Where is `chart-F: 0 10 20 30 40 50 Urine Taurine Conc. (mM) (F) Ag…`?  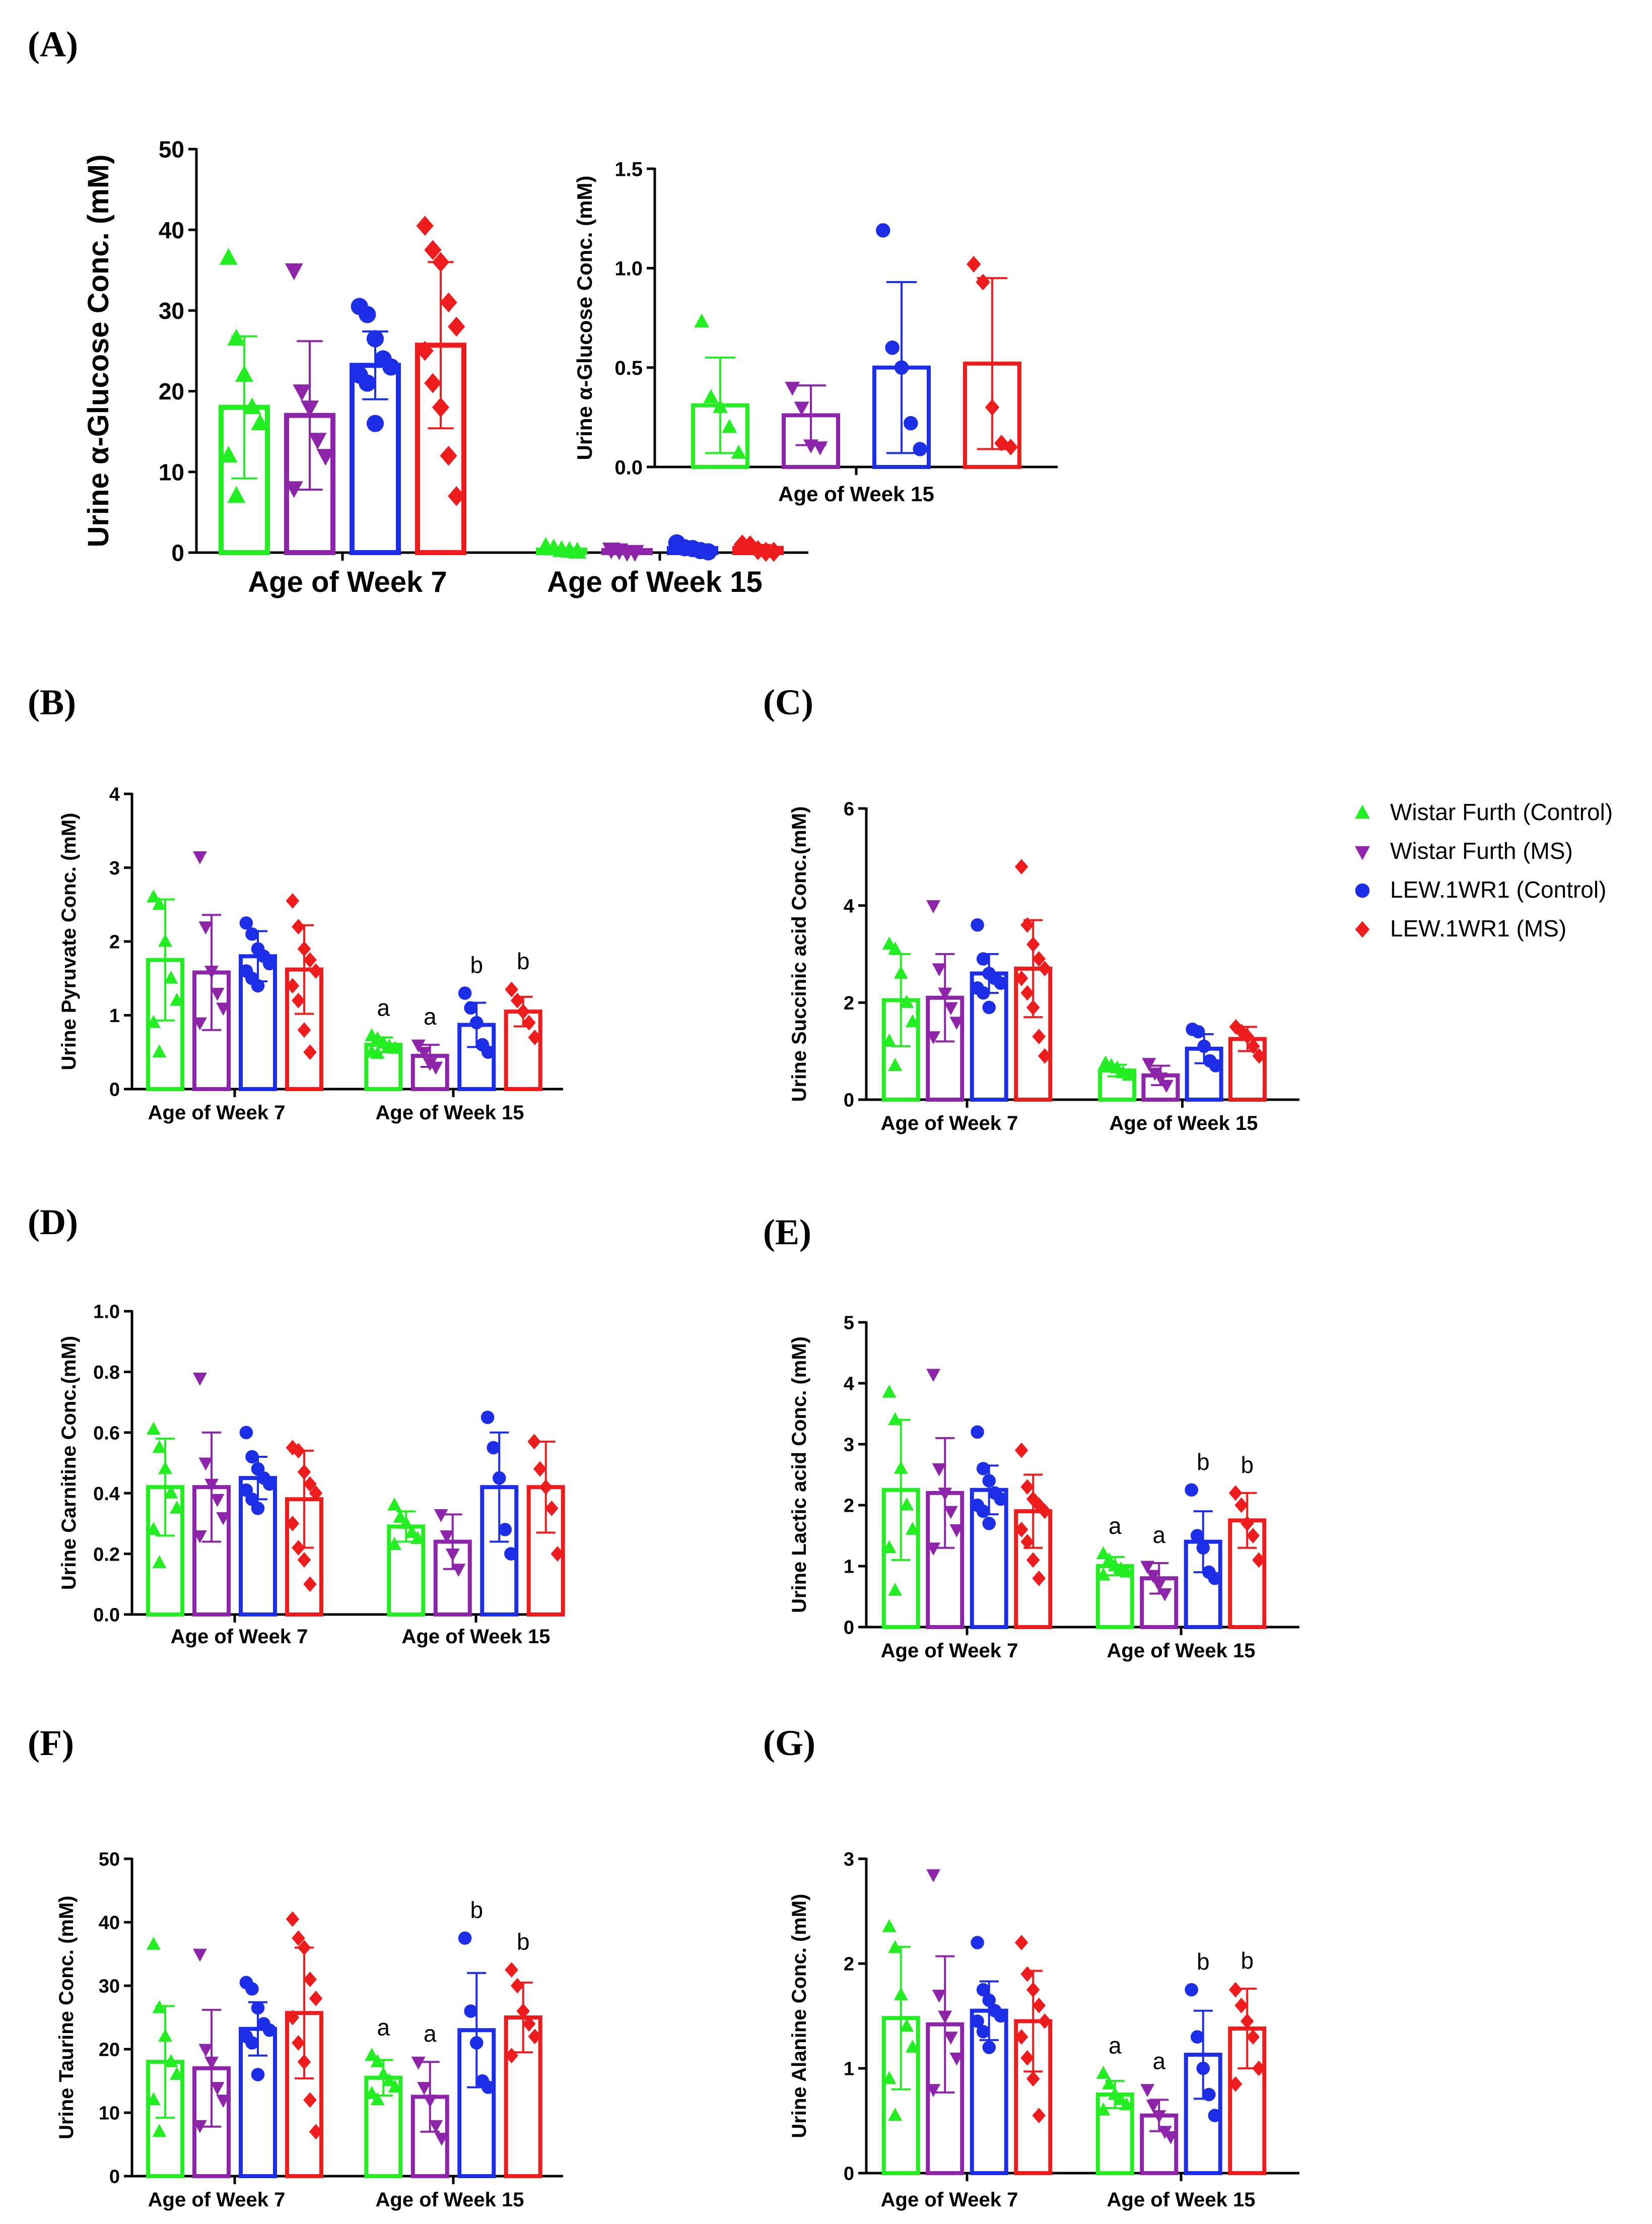 chart-F: 0 10 20 30 40 50 Urine Taurine Conc. (mM) (F) Ag… is located at coordinates (295, 1967).